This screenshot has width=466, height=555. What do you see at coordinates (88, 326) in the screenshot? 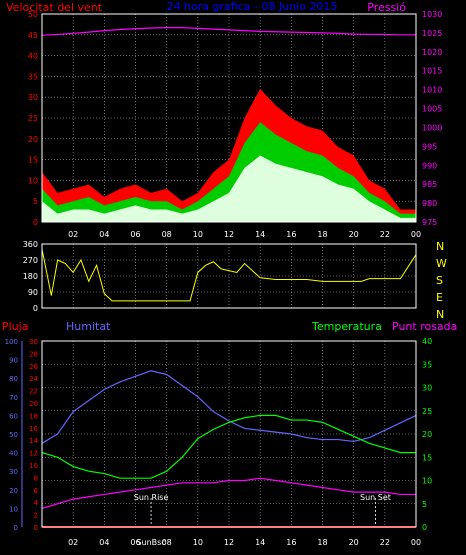
I see `humidity-axis-label: Humitat` at bounding box center [88, 326].